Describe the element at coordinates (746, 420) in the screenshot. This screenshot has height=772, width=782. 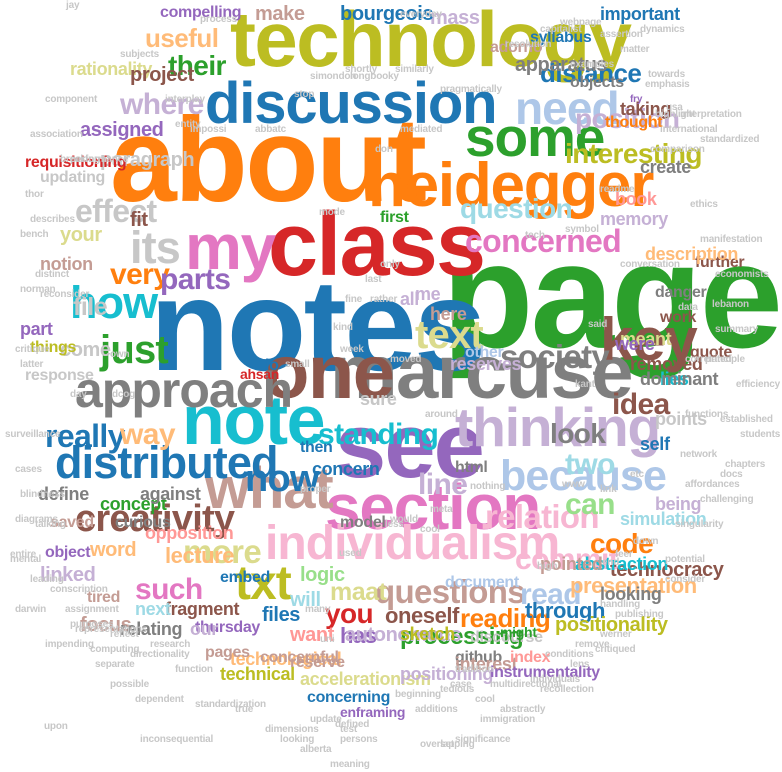
I see `word-established: established` at that location.